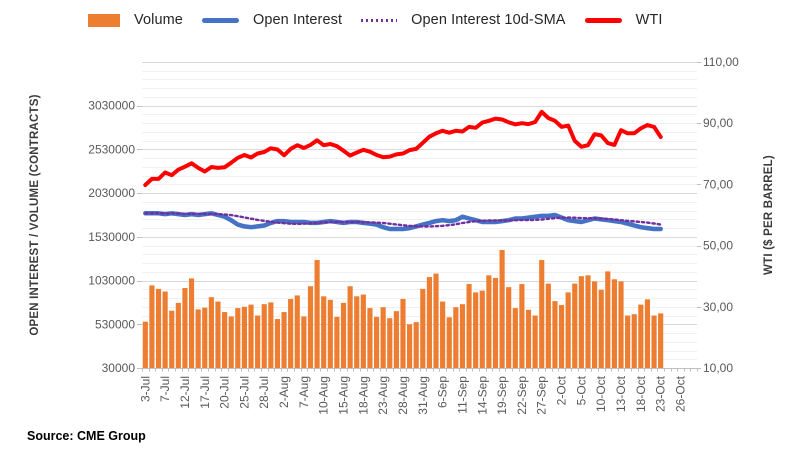  Describe the element at coordinates (649, 20) in the screenshot. I see `legend-label-wti: WTI` at that location.